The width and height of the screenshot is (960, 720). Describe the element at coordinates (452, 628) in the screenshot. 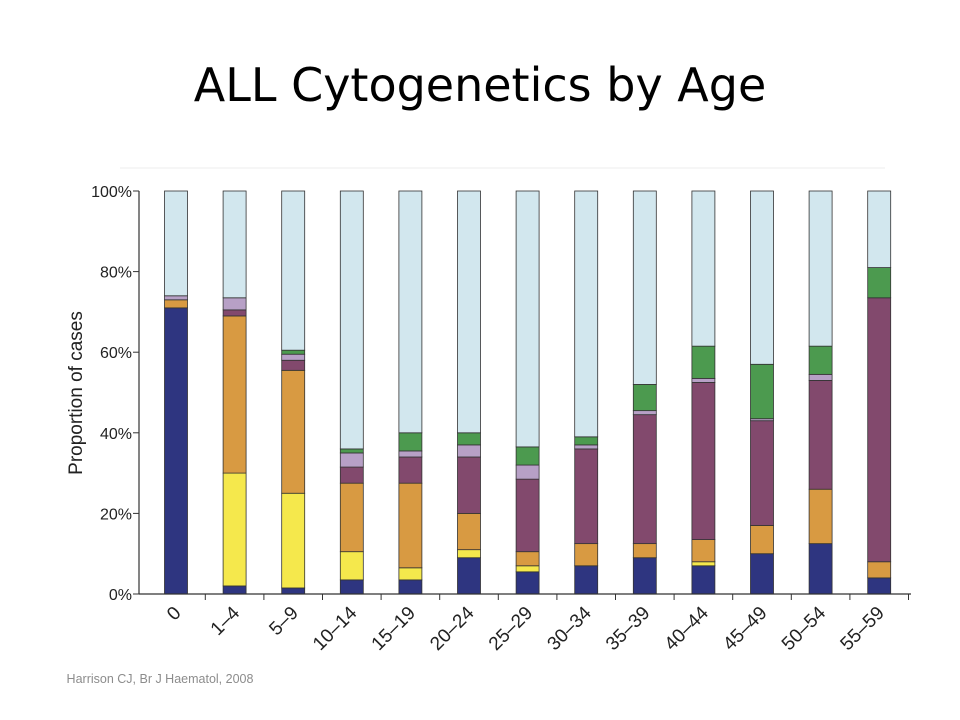

I see `x-tick-label: 20–24` at that location.